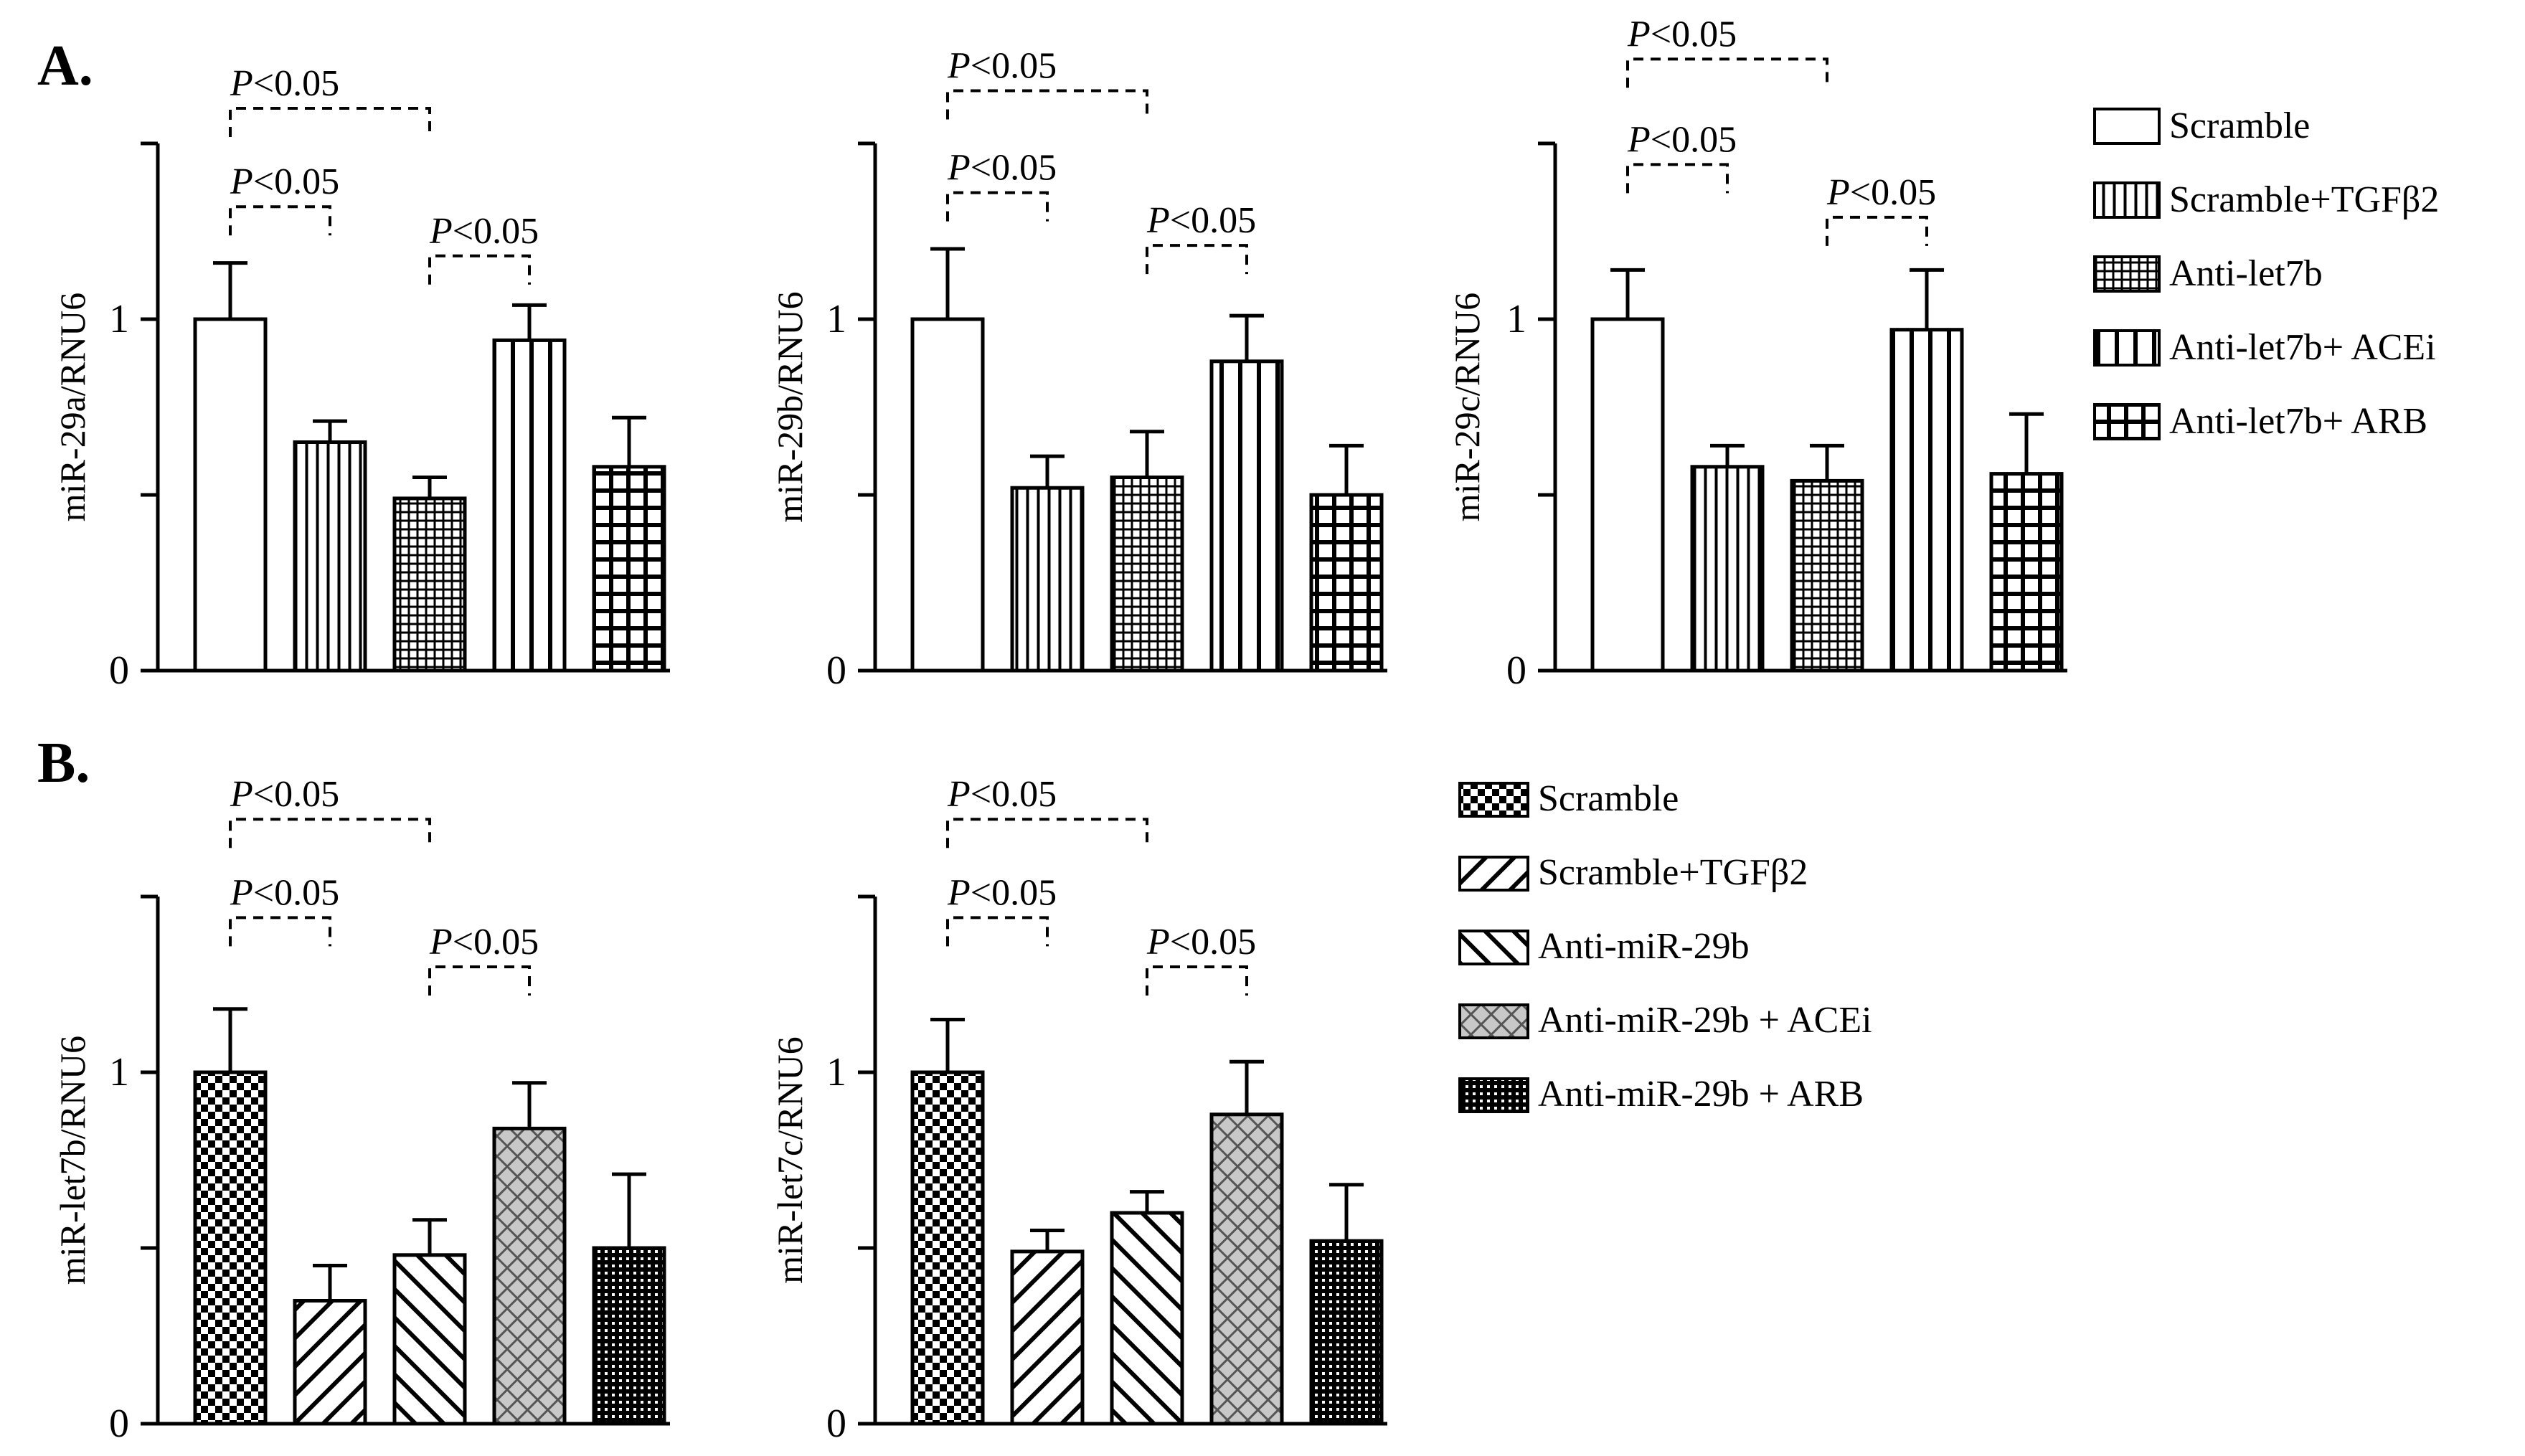 This screenshot has height=1456, width=2525. What do you see at coordinates (1665, 1020) in the screenshot?
I see `legend-item: Anti-miR-29b + ACEi` at bounding box center [1665, 1020].